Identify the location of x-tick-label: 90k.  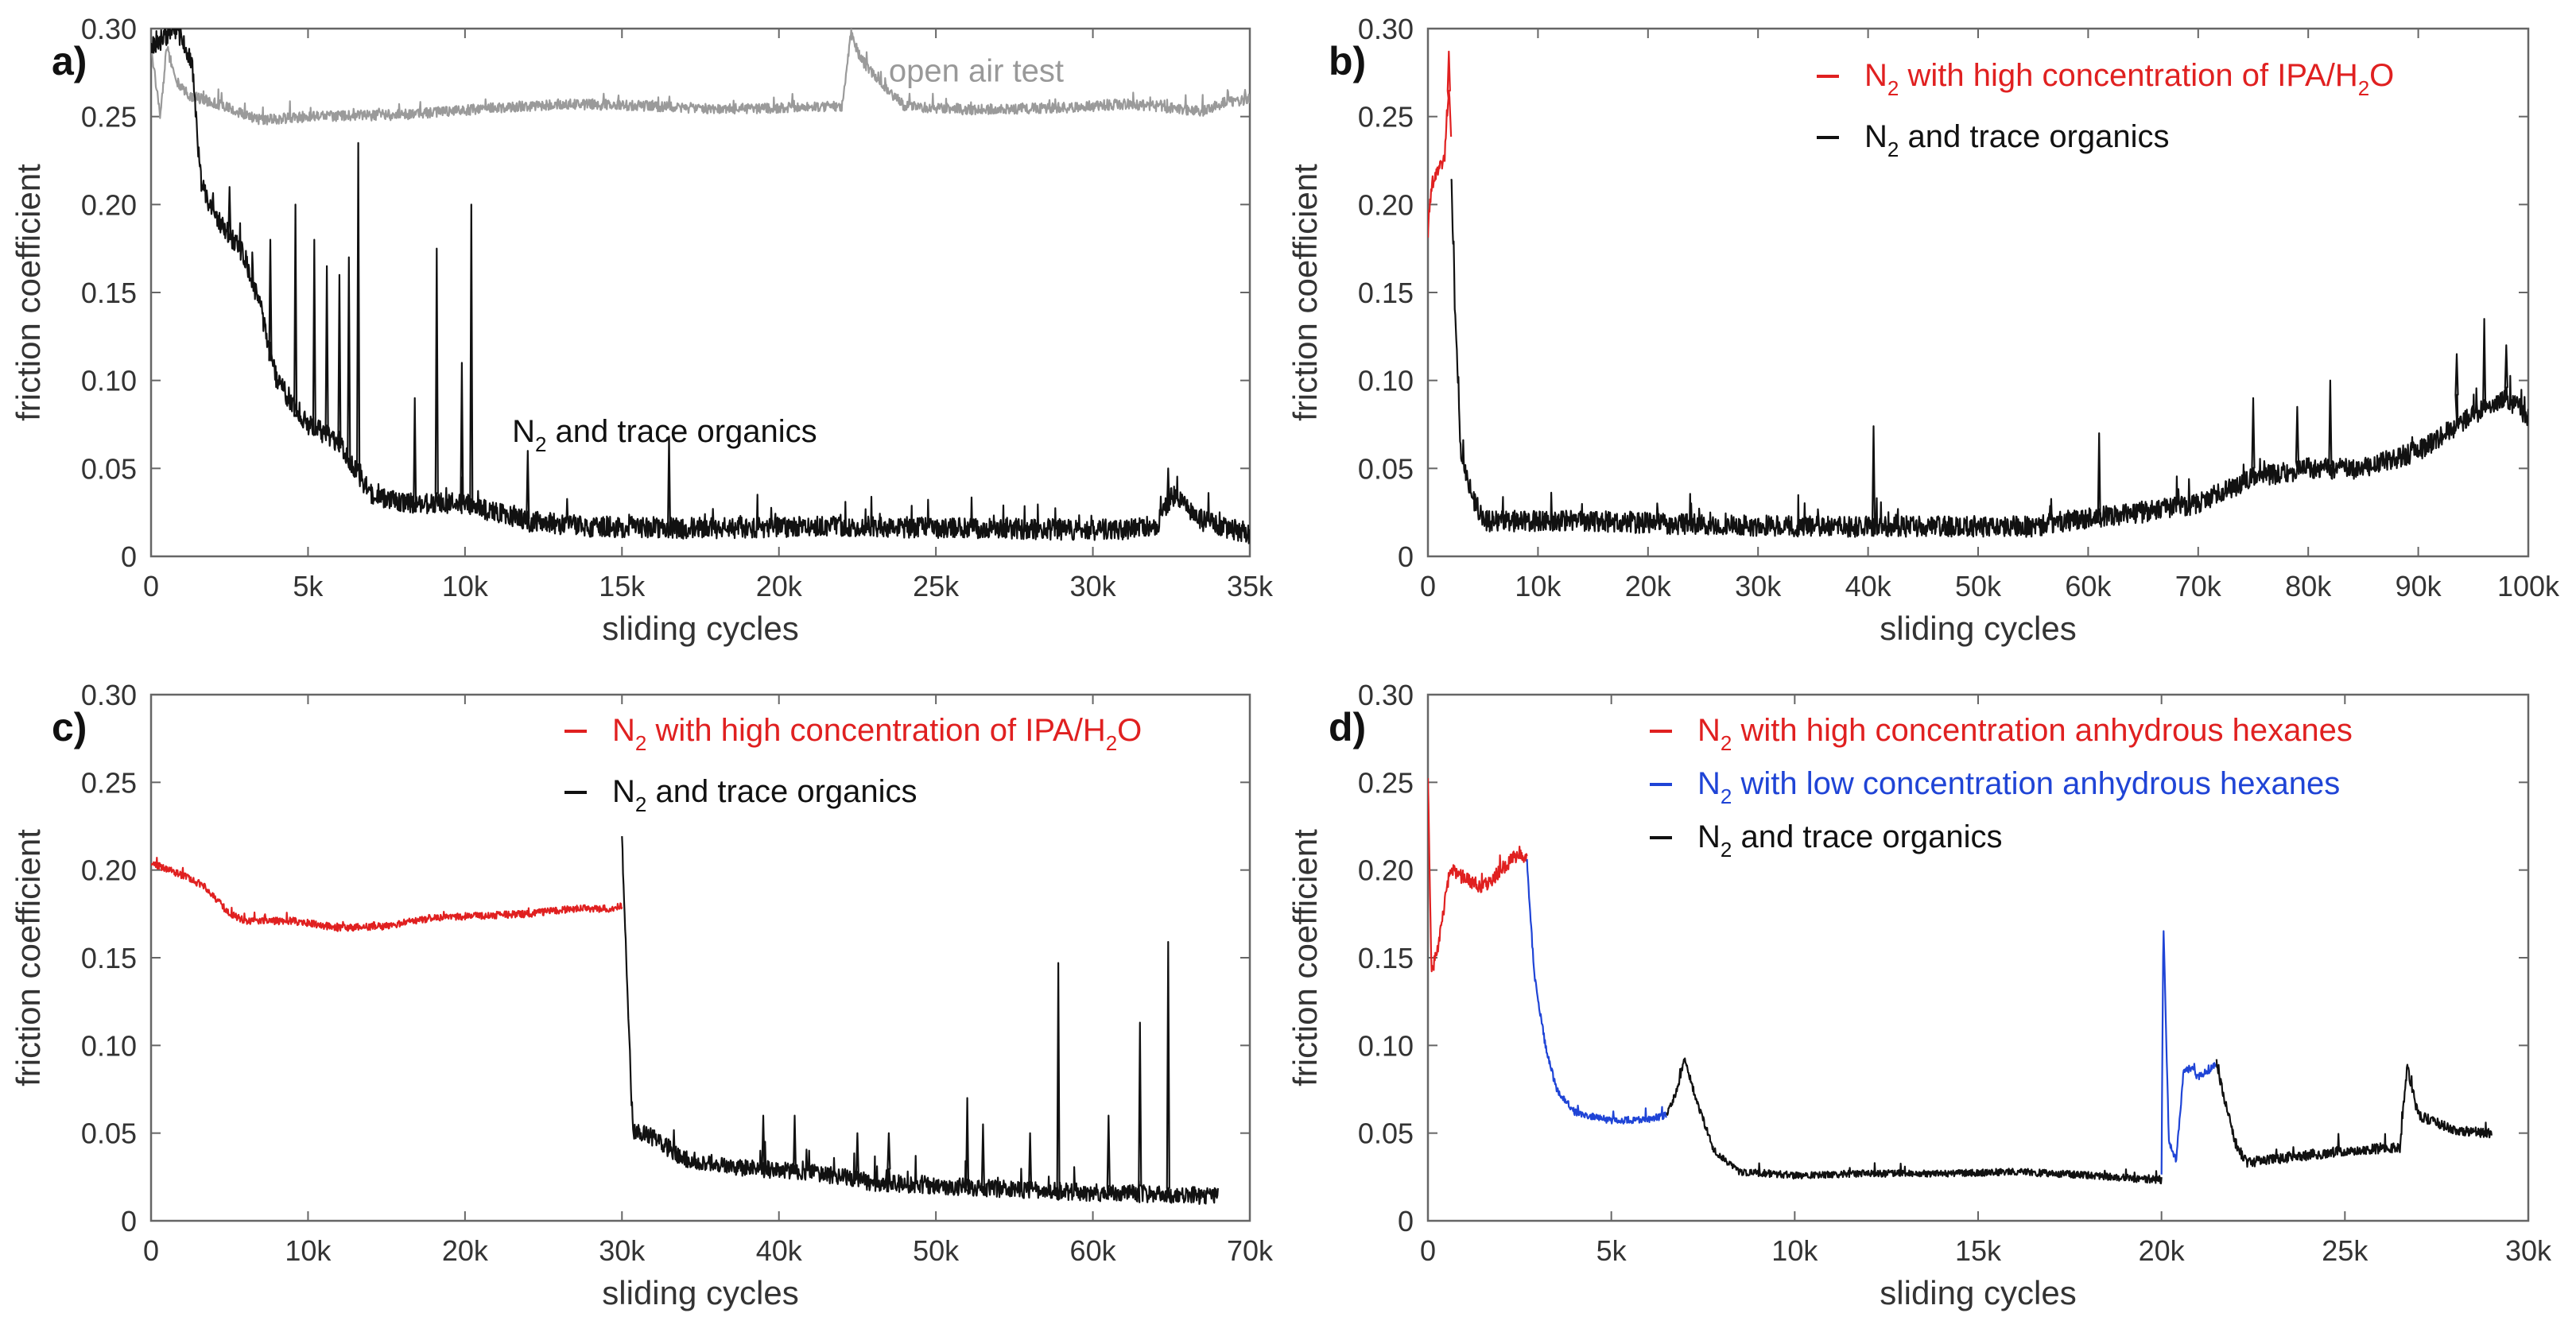
(2419, 586).